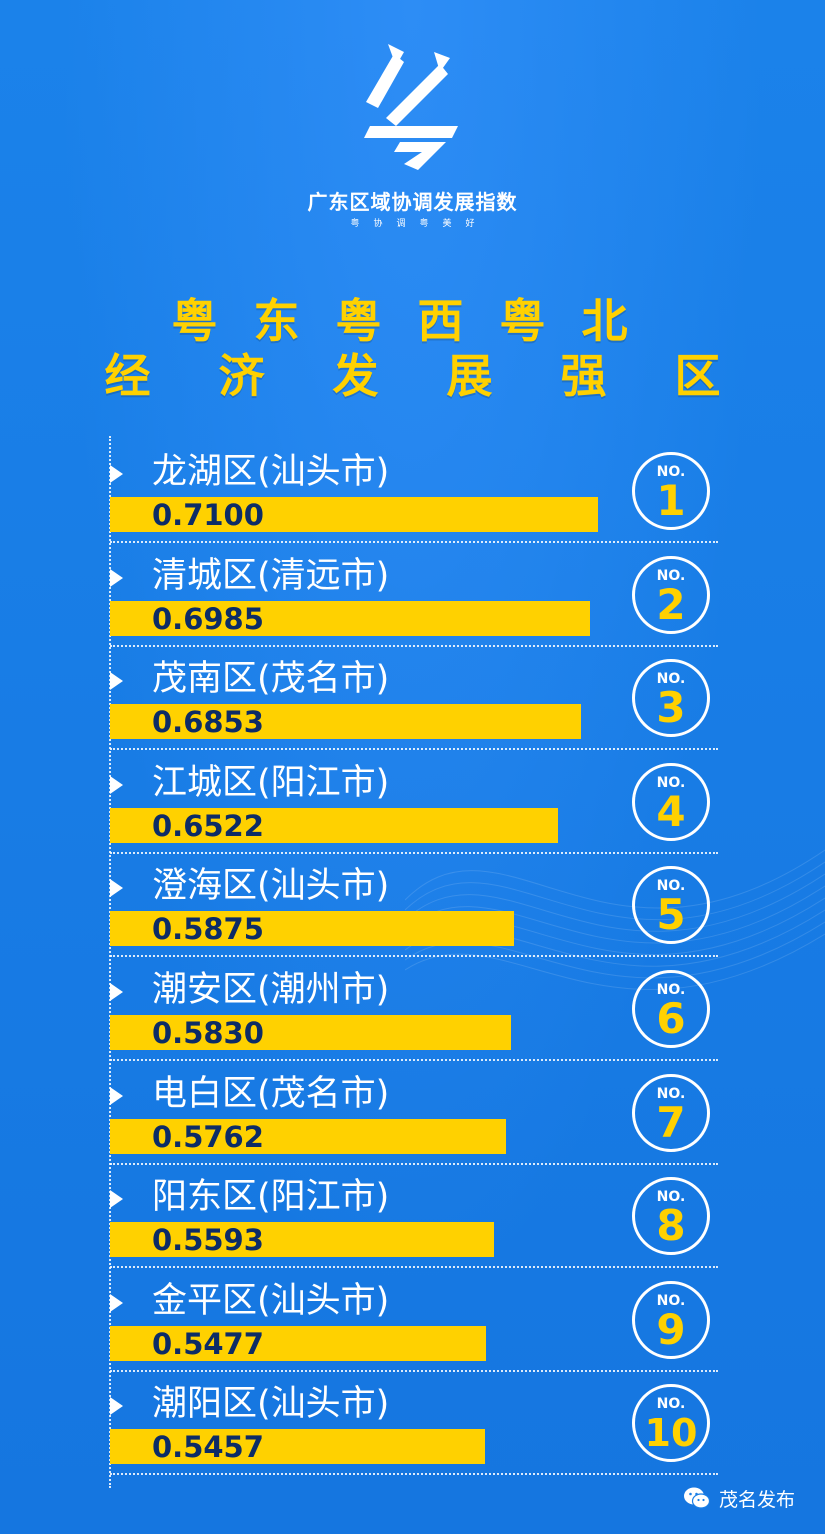  I want to click on district-label: 江城区(阳江市), so click(271, 782).